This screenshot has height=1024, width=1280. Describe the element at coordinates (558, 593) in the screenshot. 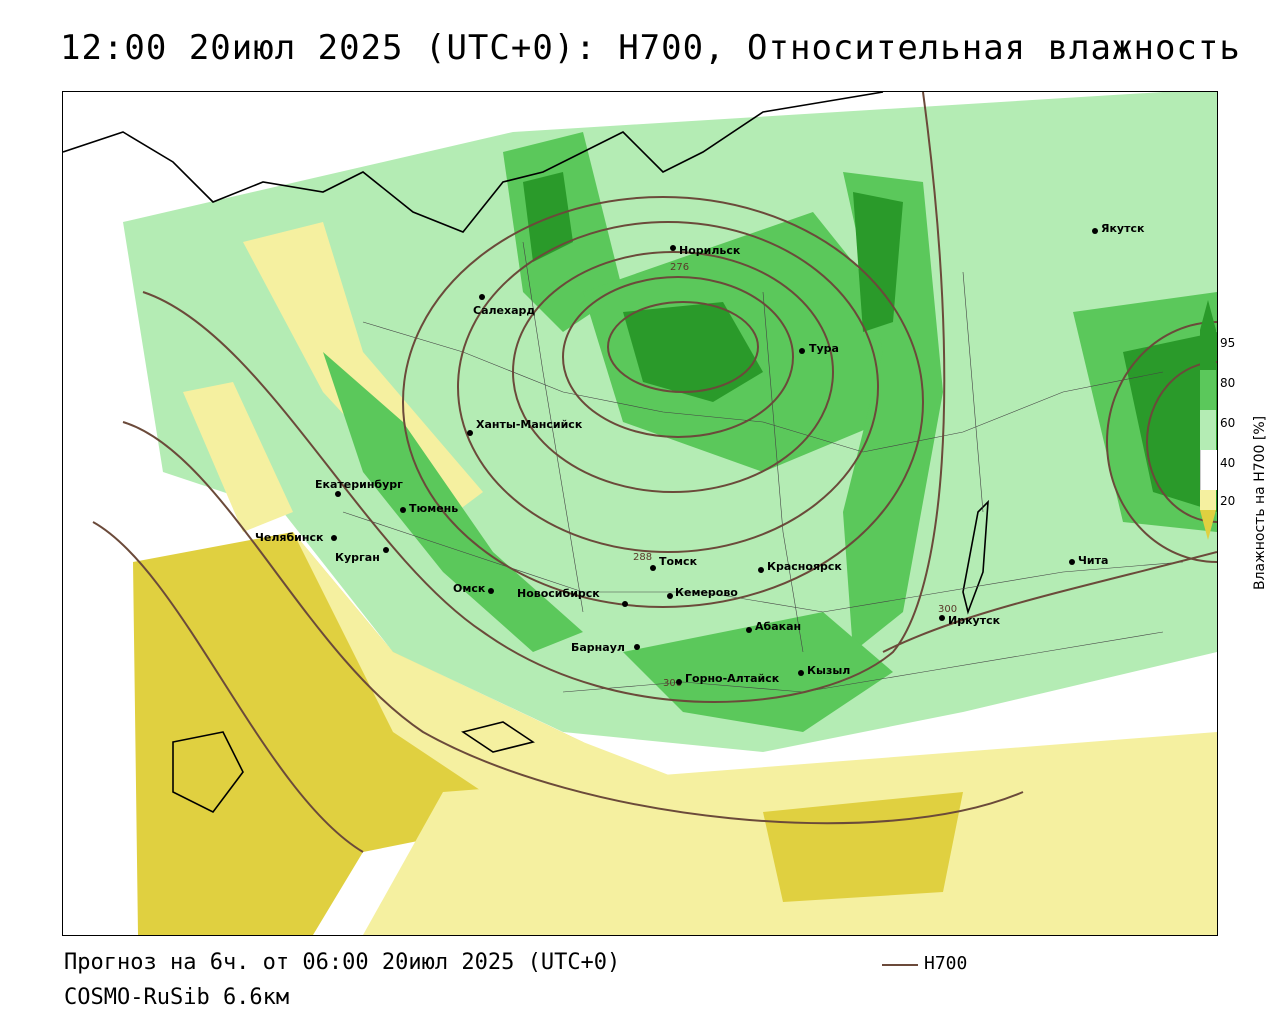

I see `svg-text: Новосибирск` at that location.